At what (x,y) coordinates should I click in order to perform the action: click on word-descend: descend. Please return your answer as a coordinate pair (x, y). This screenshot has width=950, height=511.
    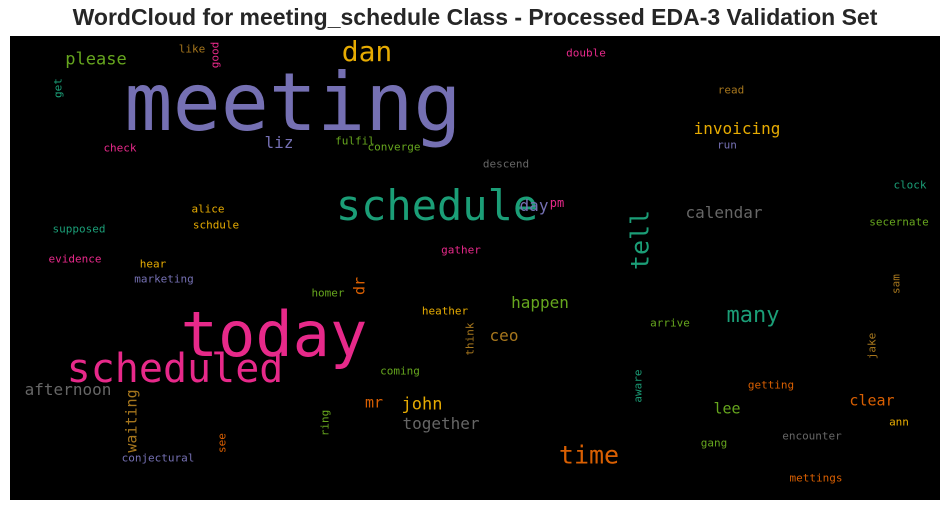
    Looking at the image, I should click on (506, 164).